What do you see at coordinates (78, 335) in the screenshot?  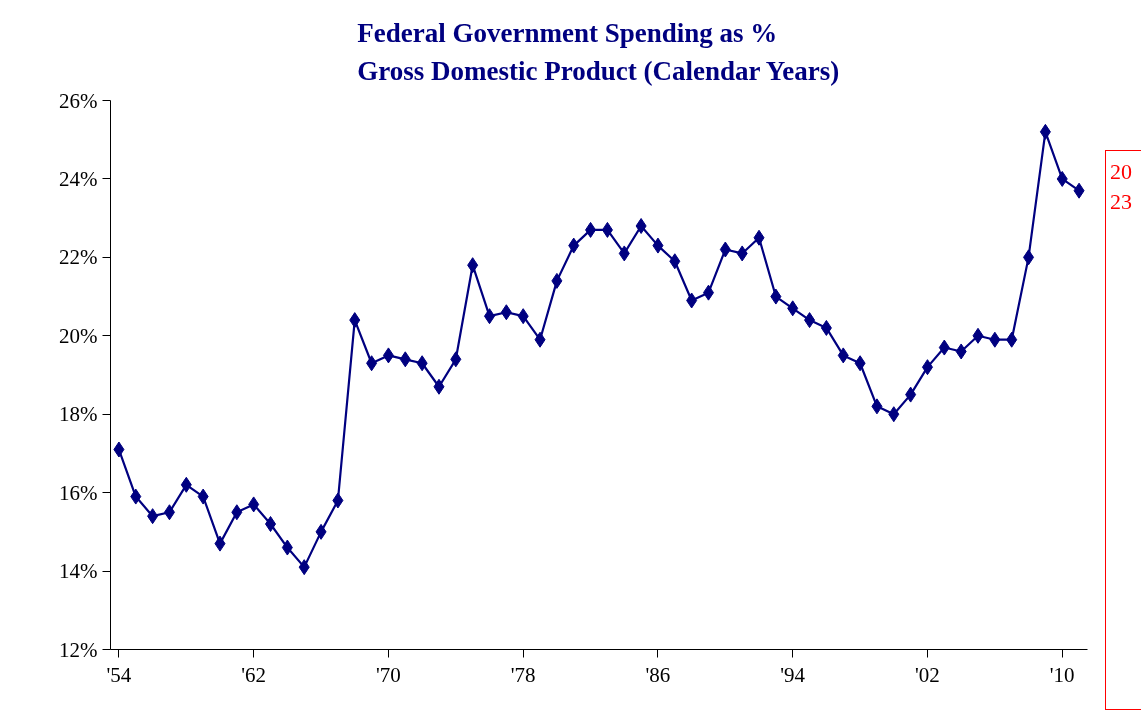 I see `y-tick-label: 20%` at bounding box center [78, 335].